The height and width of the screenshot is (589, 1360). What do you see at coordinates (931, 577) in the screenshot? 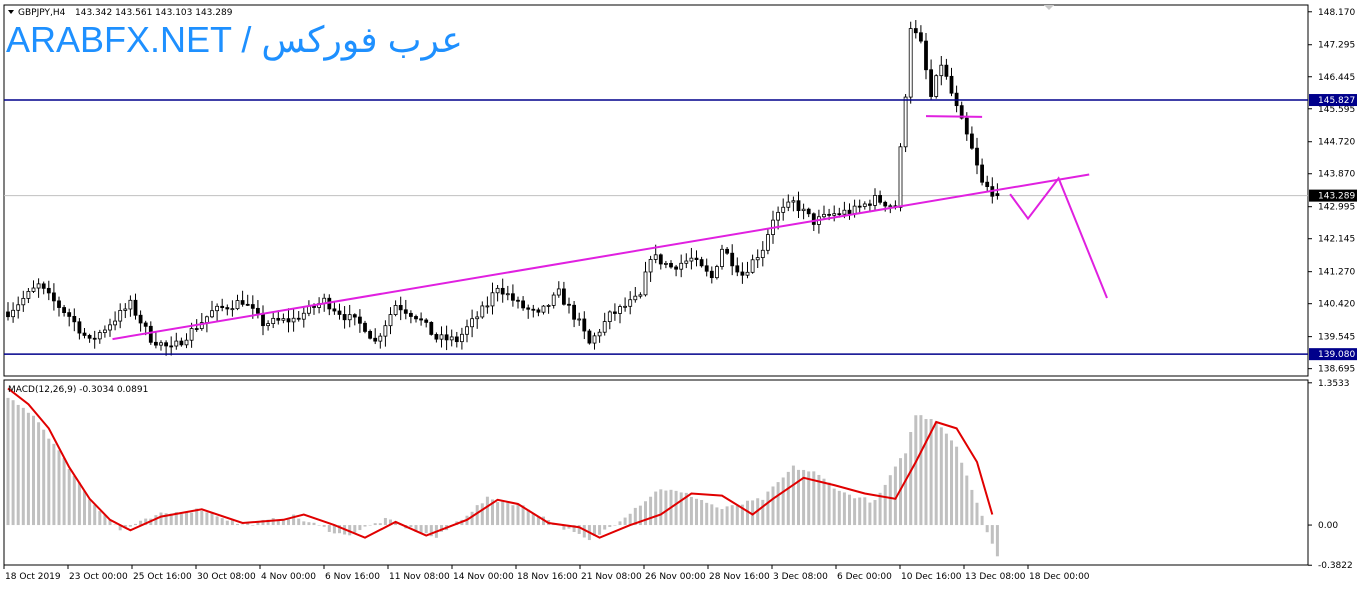
I see `time-tick-label: 10 Dec 16:00` at bounding box center [931, 577].